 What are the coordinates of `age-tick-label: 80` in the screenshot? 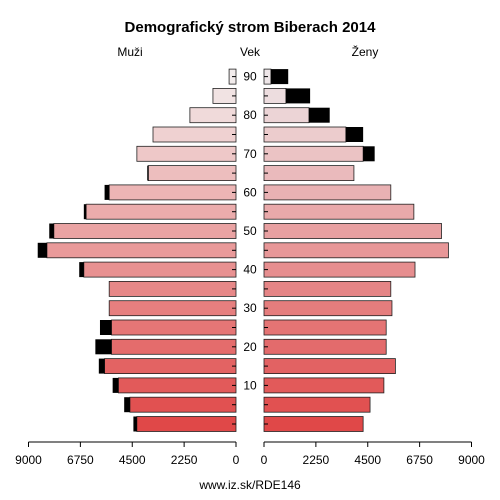 It's located at (250, 115).